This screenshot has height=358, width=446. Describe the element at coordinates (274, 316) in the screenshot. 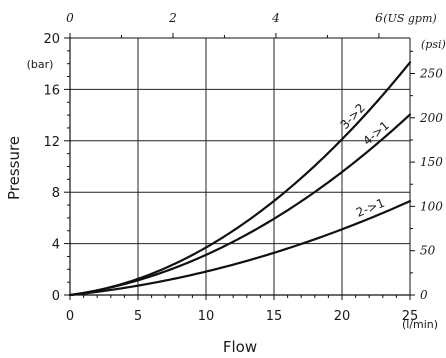

I see `x-tick-label: 15` at that location.